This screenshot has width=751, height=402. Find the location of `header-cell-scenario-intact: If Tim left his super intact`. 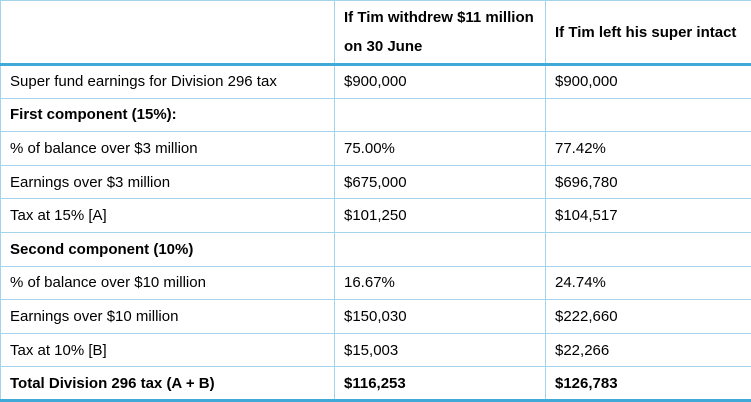

header-cell-scenario-intact: If Tim left his super intact is located at coordinates (648, 33).